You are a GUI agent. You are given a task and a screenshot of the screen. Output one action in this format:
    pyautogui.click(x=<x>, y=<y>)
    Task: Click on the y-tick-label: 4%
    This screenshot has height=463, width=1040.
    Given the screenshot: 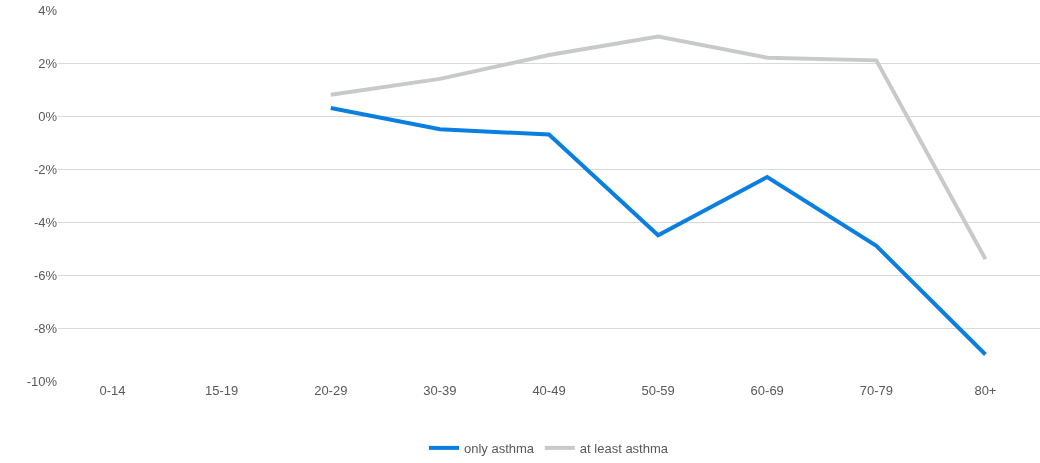 What is the action you would take?
    pyautogui.click(x=48, y=10)
    